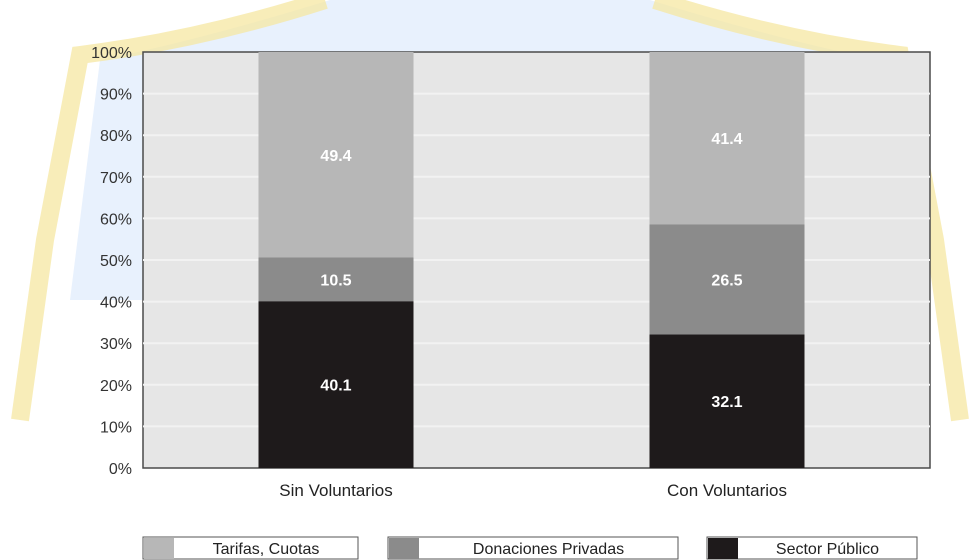 This screenshot has width=979, height=560. What do you see at coordinates (116, 219) in the screenshot?
I see `y-tick-label: 60%` at bounding box center [116, 219].